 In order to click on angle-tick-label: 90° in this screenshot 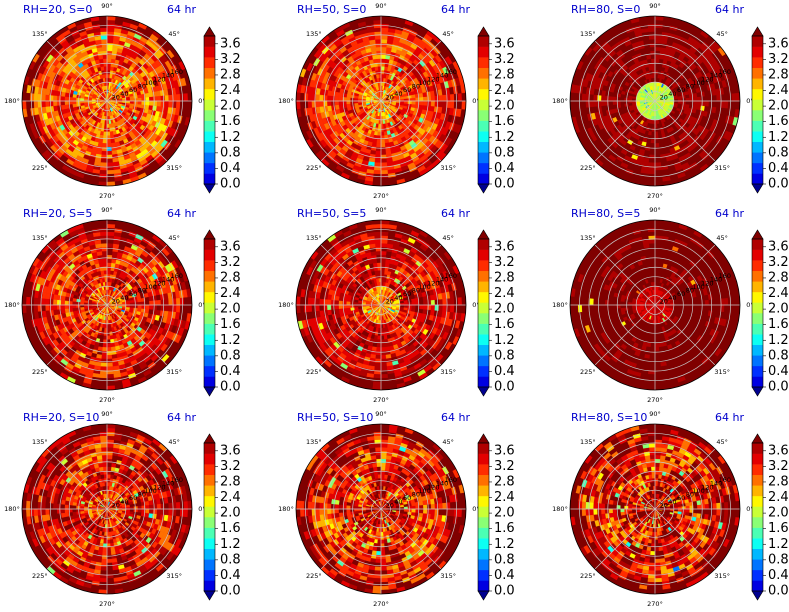, I will do `click(381, 6)`.